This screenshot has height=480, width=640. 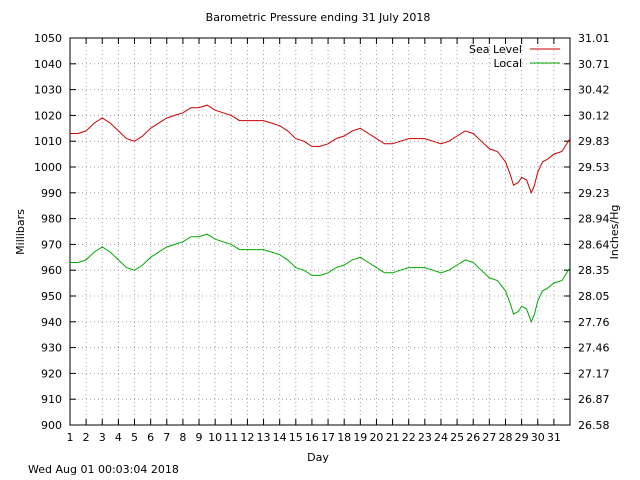 I want to click on x-tick-label: 30, so click(x=538, y=437).